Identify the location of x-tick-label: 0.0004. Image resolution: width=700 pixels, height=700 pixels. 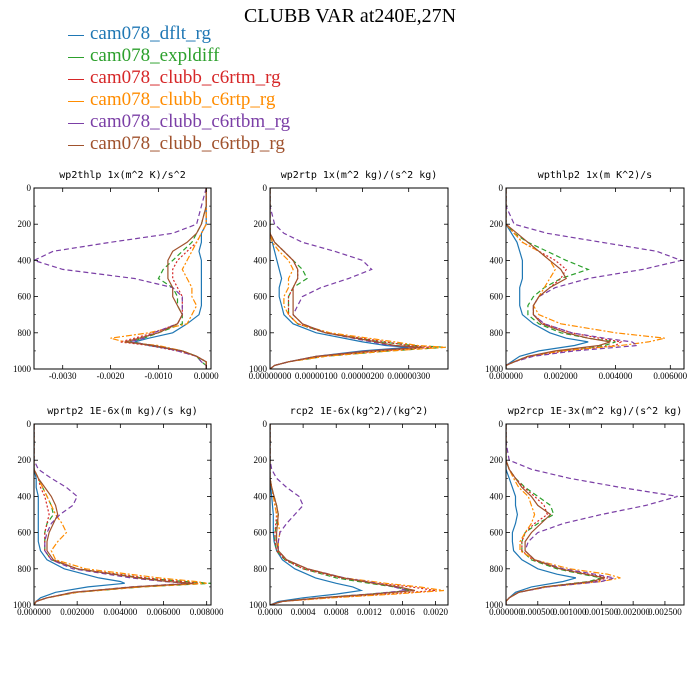
(303, 612).